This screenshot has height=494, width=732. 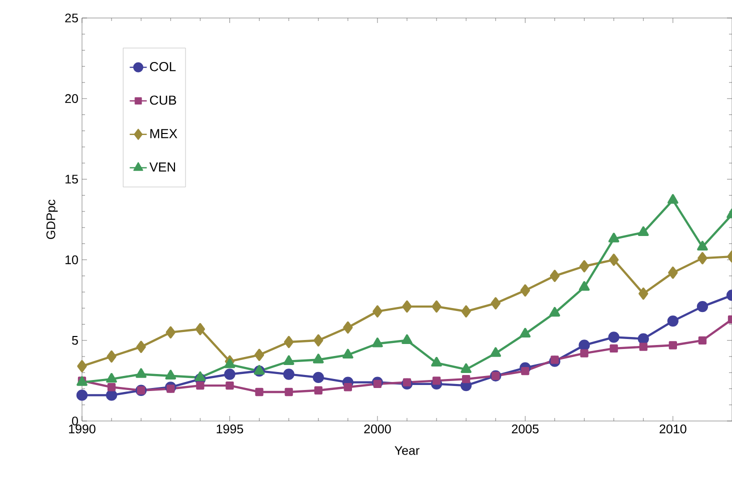 What do you see at coordinates (525, 429) in the screenshot?
I see `x-tick-label: 2005` at bounding box center [525, 429].